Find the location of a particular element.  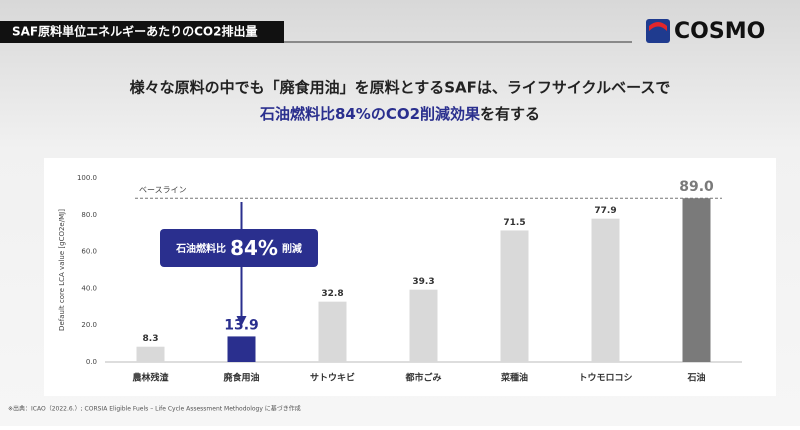

reference-label: ベースライン is located at coordinates (163, 190).